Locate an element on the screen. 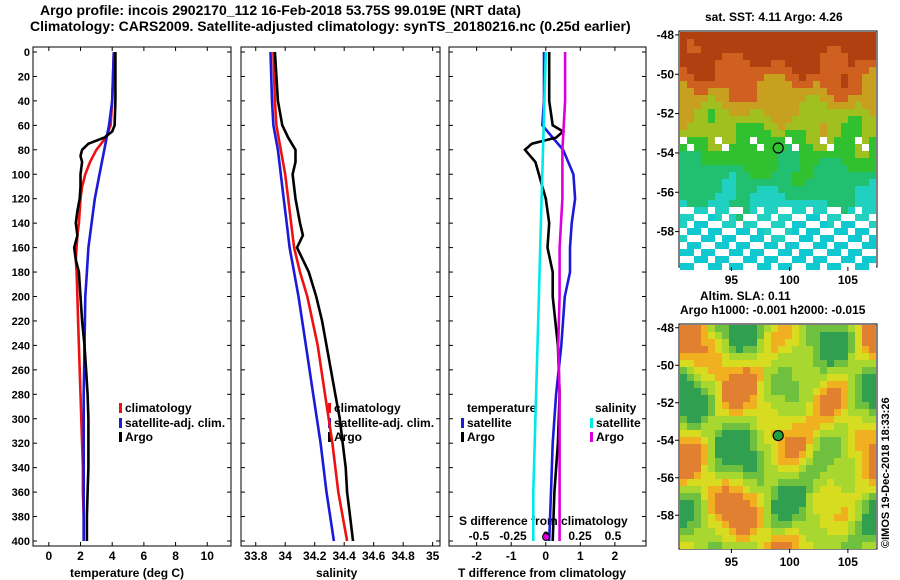 This screenshot has width=900, height=580. depth-tick-label: 280 is located at coordinates (21, 395).